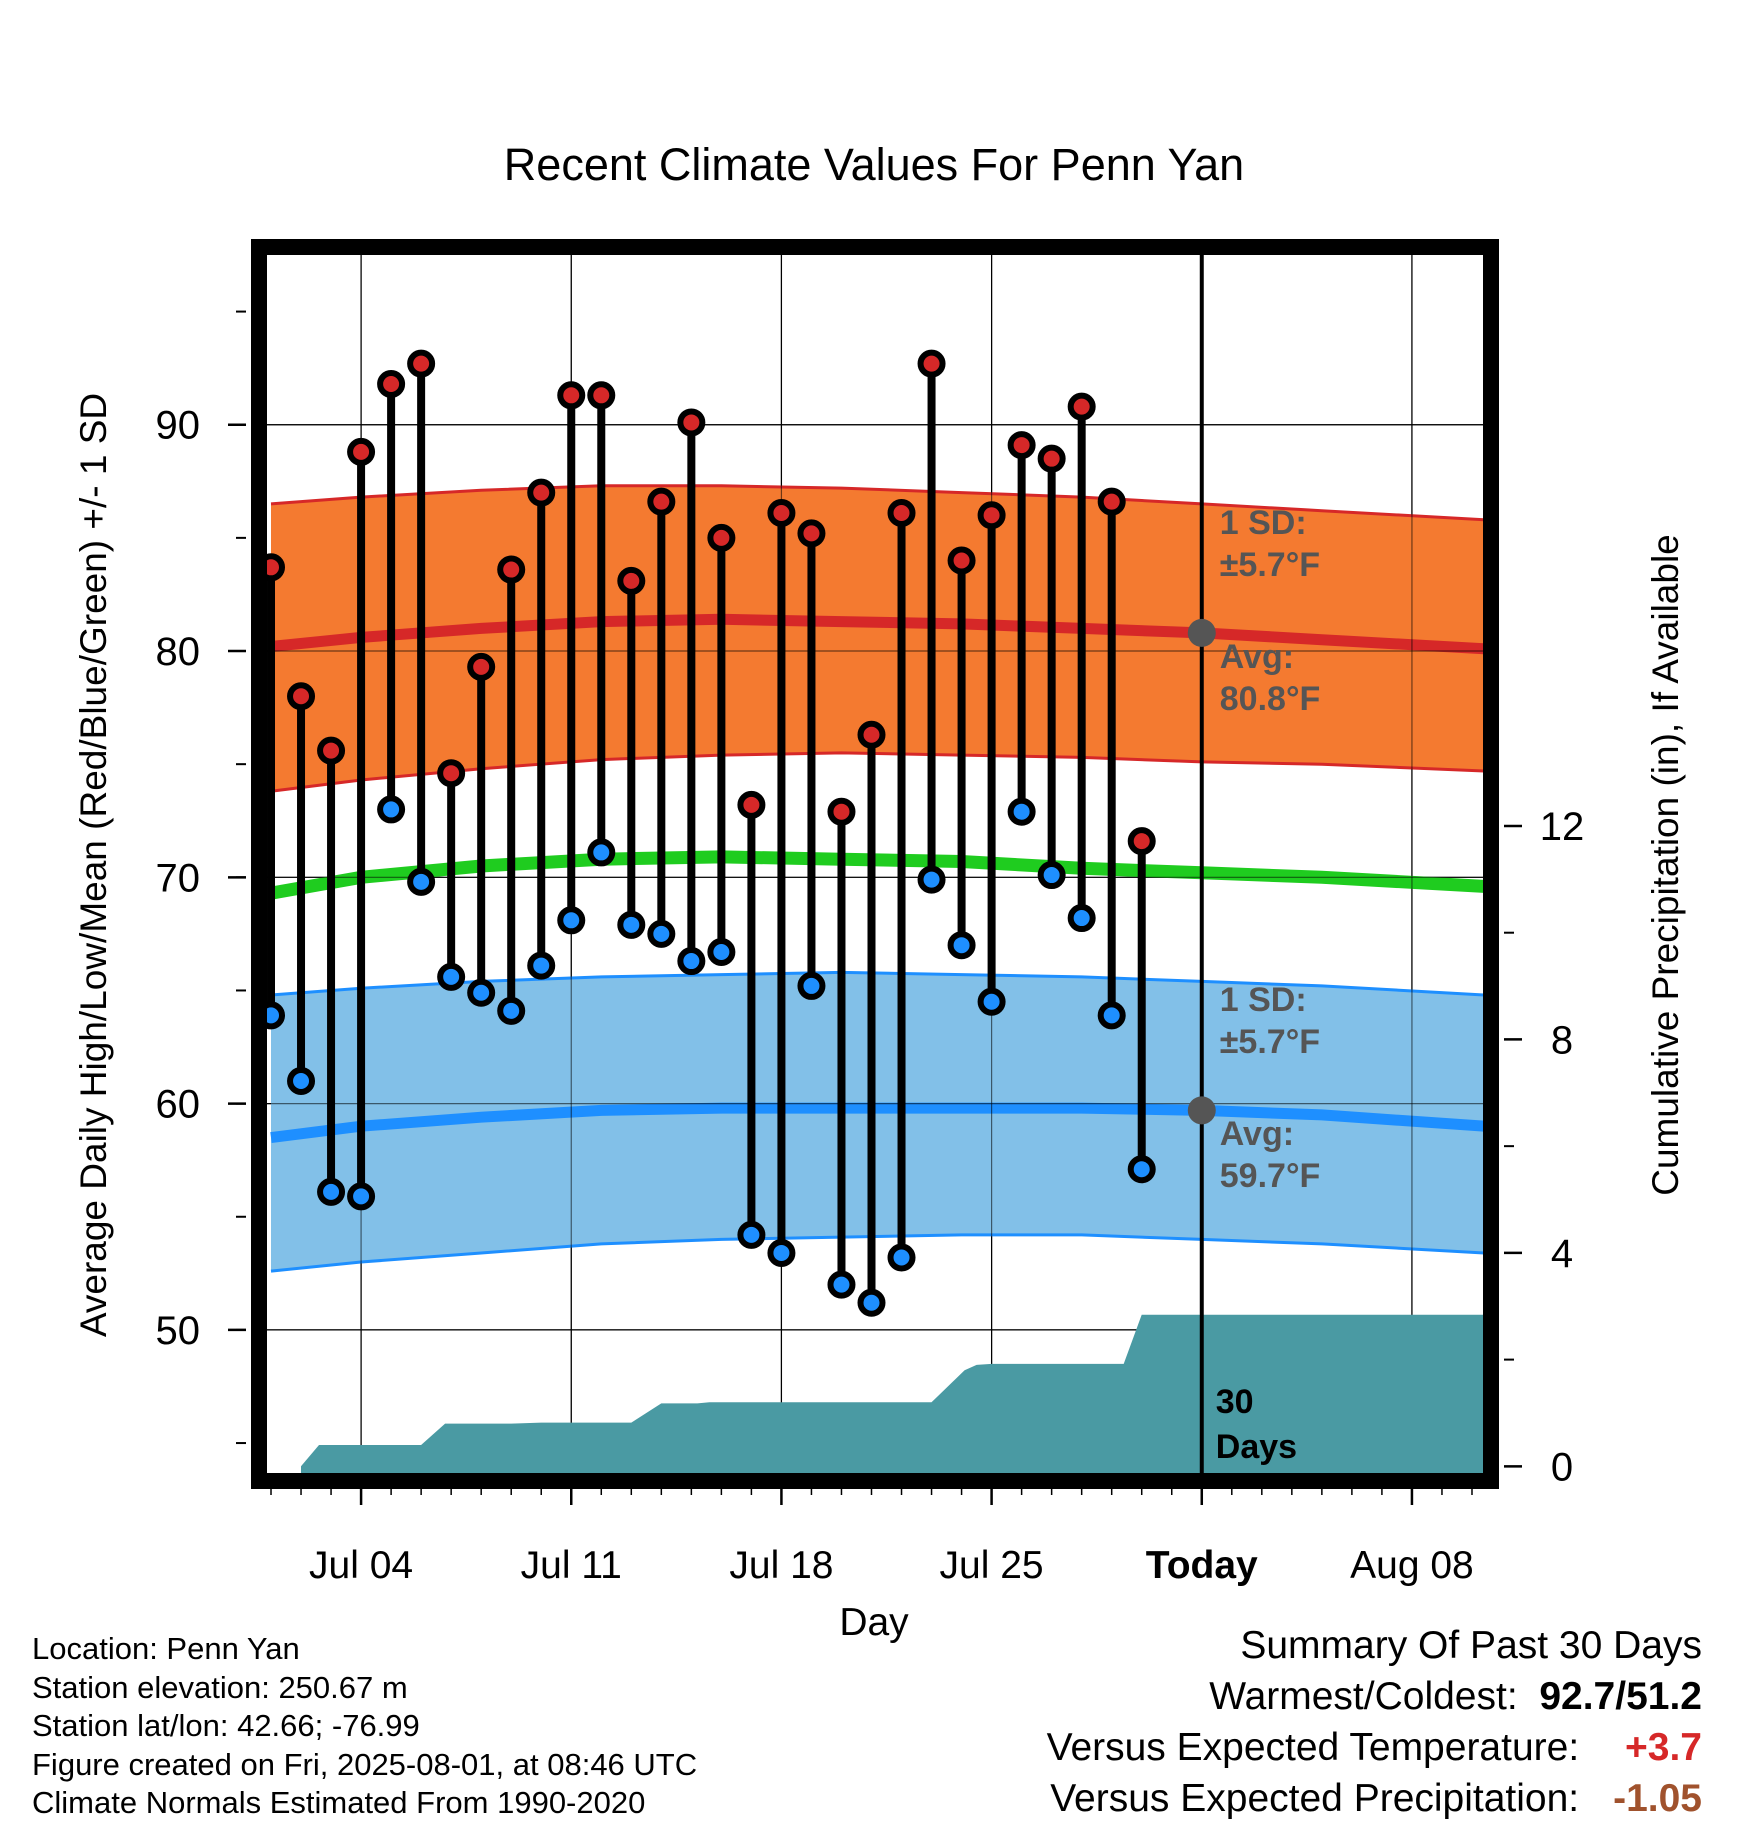 This screenshot has height=1828, width=1748. What do you see at coordinates (1201, 632) in the screenshot?
I see `today-avg-high-marker` at bounding box center [1201, 632].